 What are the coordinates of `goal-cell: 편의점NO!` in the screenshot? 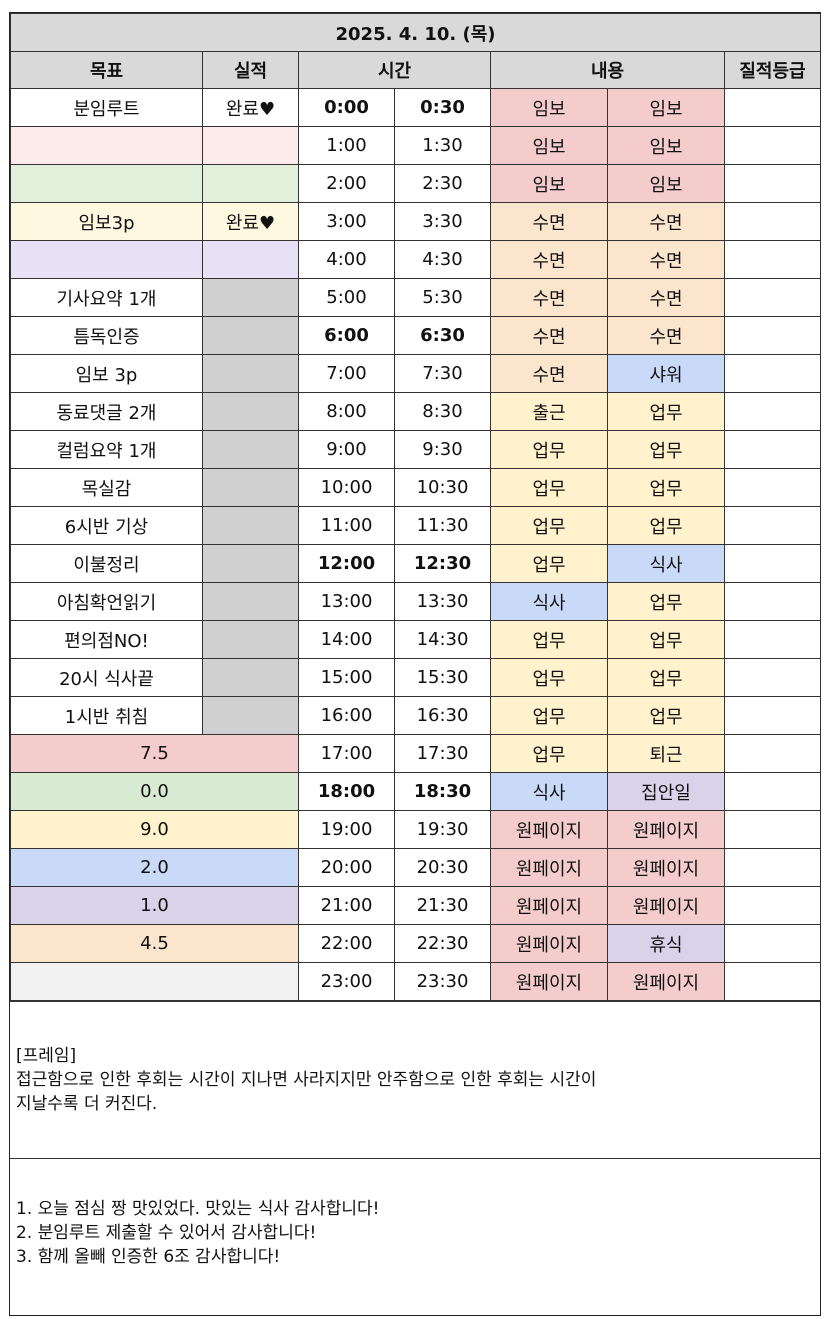 It's located at (106, 639).